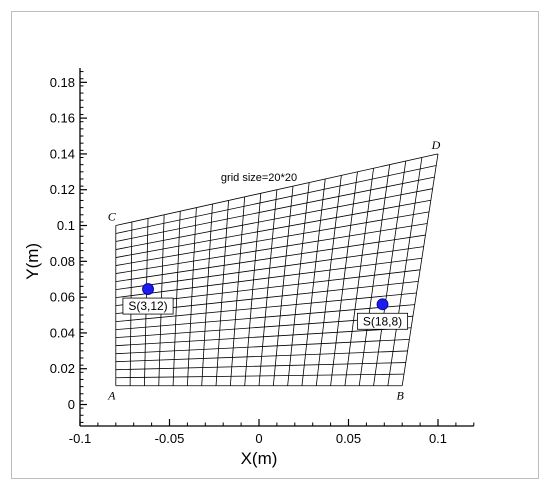  Describe the element at coordinates (62, 153) in the screenshot. I see `y-tick-label: 0.14` at that location.